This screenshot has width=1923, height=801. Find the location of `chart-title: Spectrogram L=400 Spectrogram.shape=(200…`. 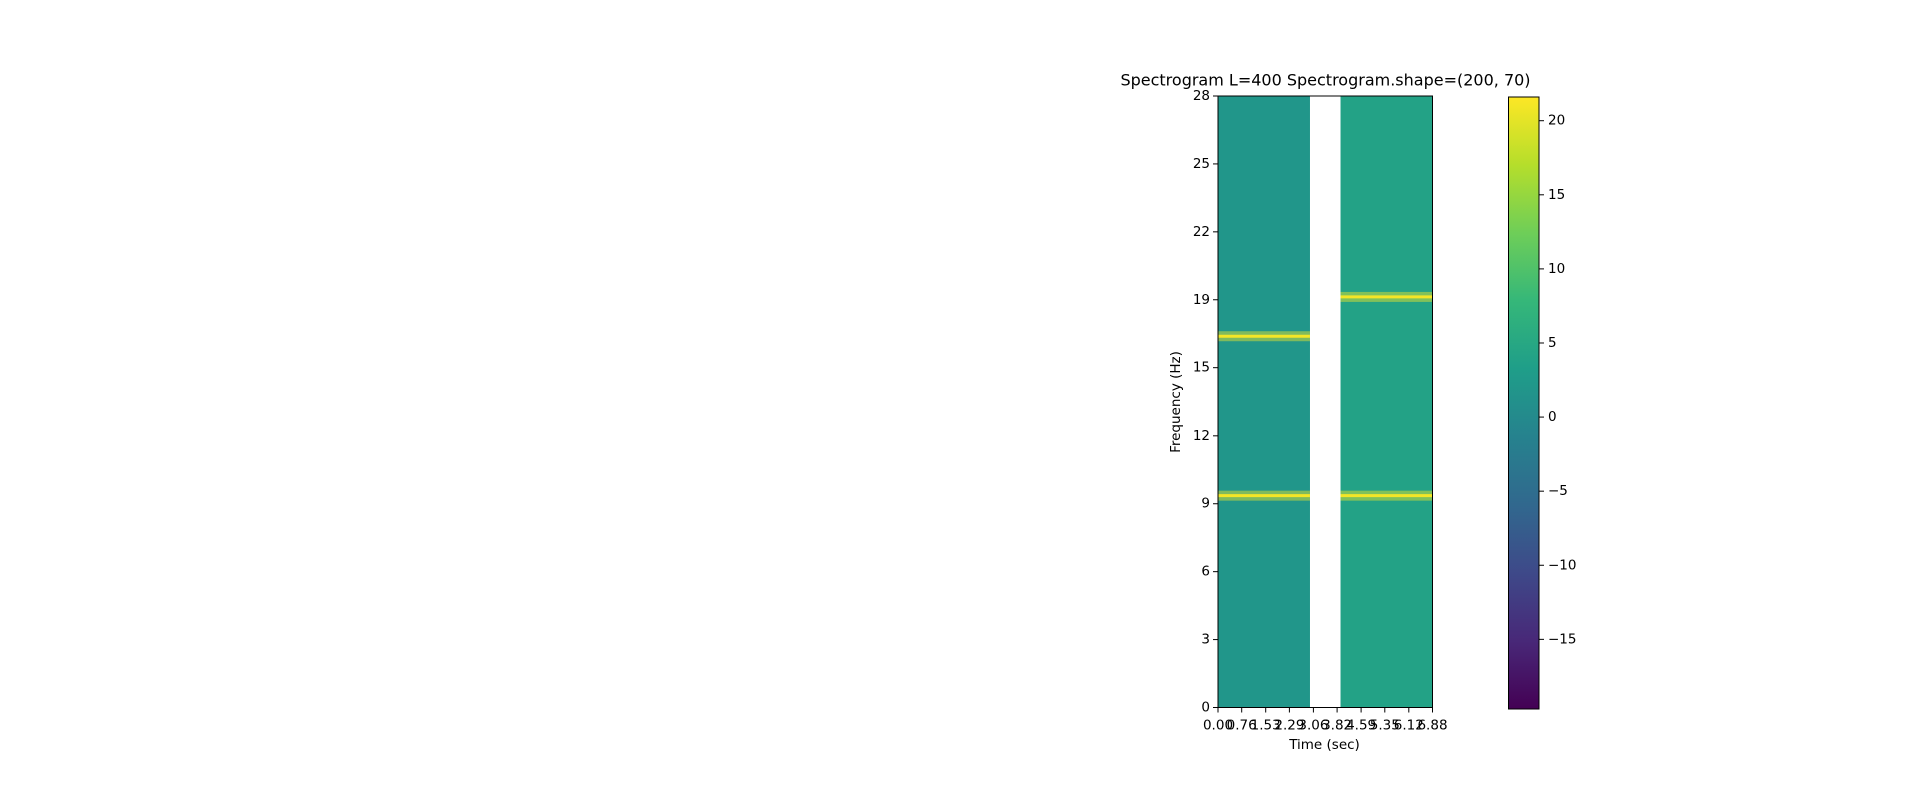

chart-title: Spectrogram L=400 Spectrogram.shape=(200… is located at coordinates (1325, 80).